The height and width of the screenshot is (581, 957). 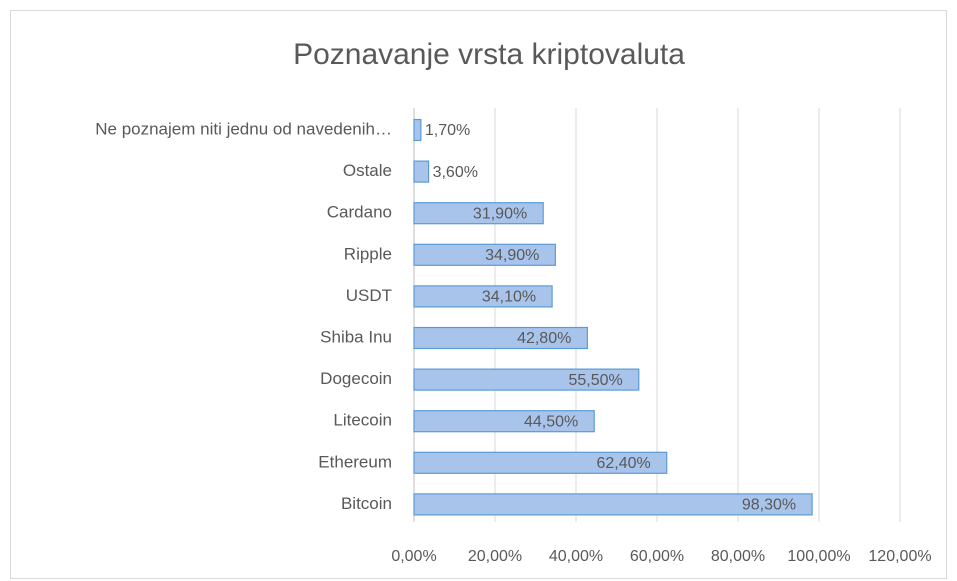 What do you see at coordinates (447, 130) in the screenshot?
I see `data-label: 1,70%` at bounding box center [447, 130].